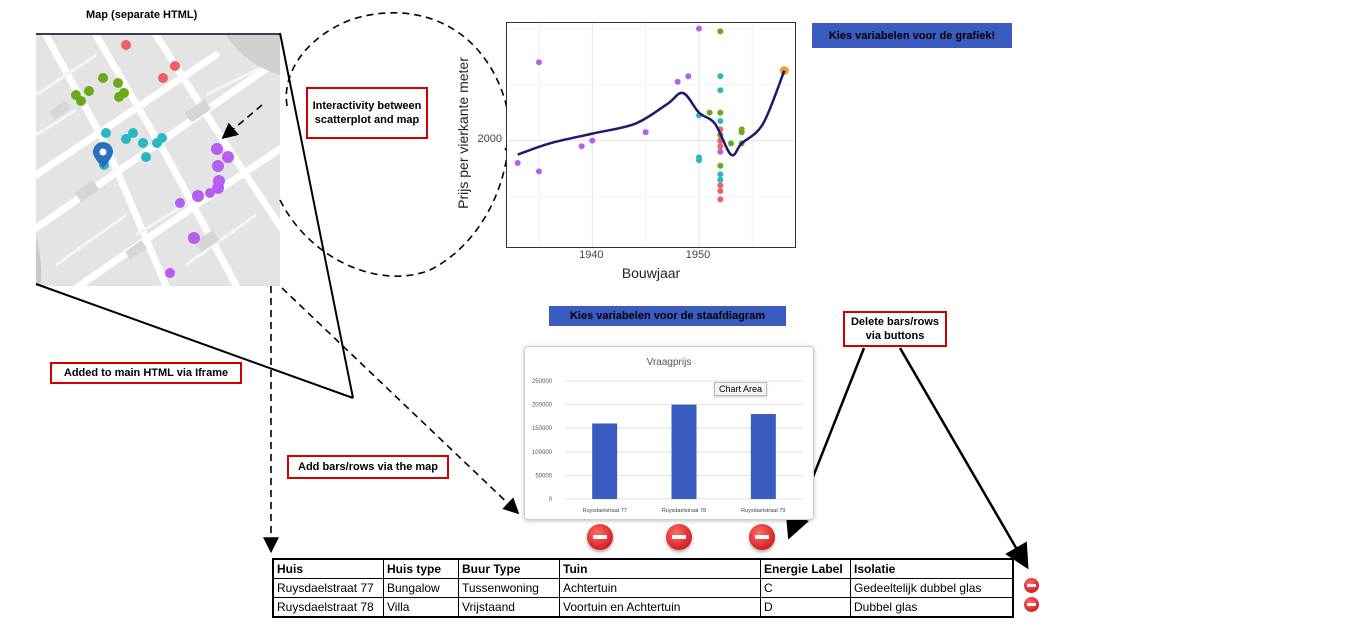  What do you see at coordinates (103, 155) in the screenshot?
I see `map-marker-icon` at bounding box center [103, 155].